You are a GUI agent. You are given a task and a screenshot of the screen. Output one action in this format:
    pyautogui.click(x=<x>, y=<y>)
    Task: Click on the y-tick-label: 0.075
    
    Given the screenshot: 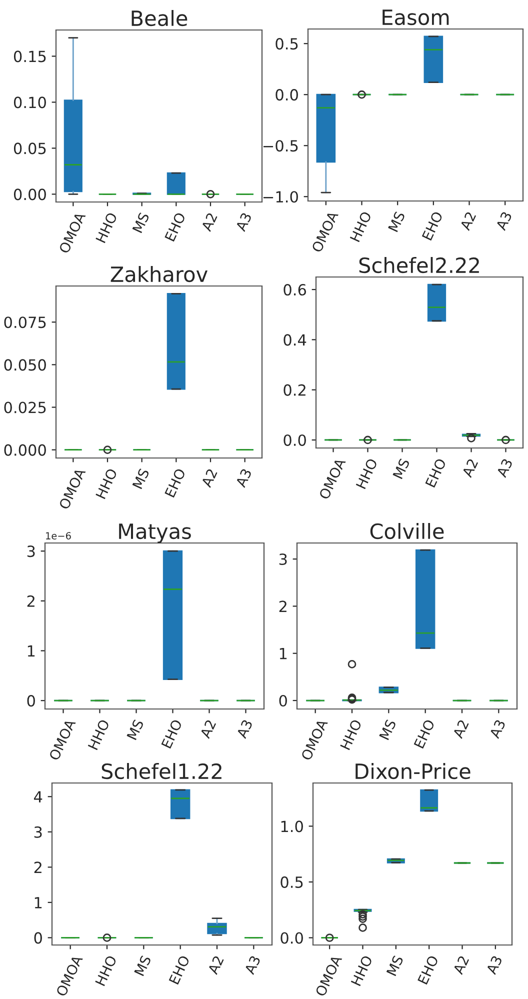 What is the action you would take?
    pyautogui.click(x=25, y=322)
    